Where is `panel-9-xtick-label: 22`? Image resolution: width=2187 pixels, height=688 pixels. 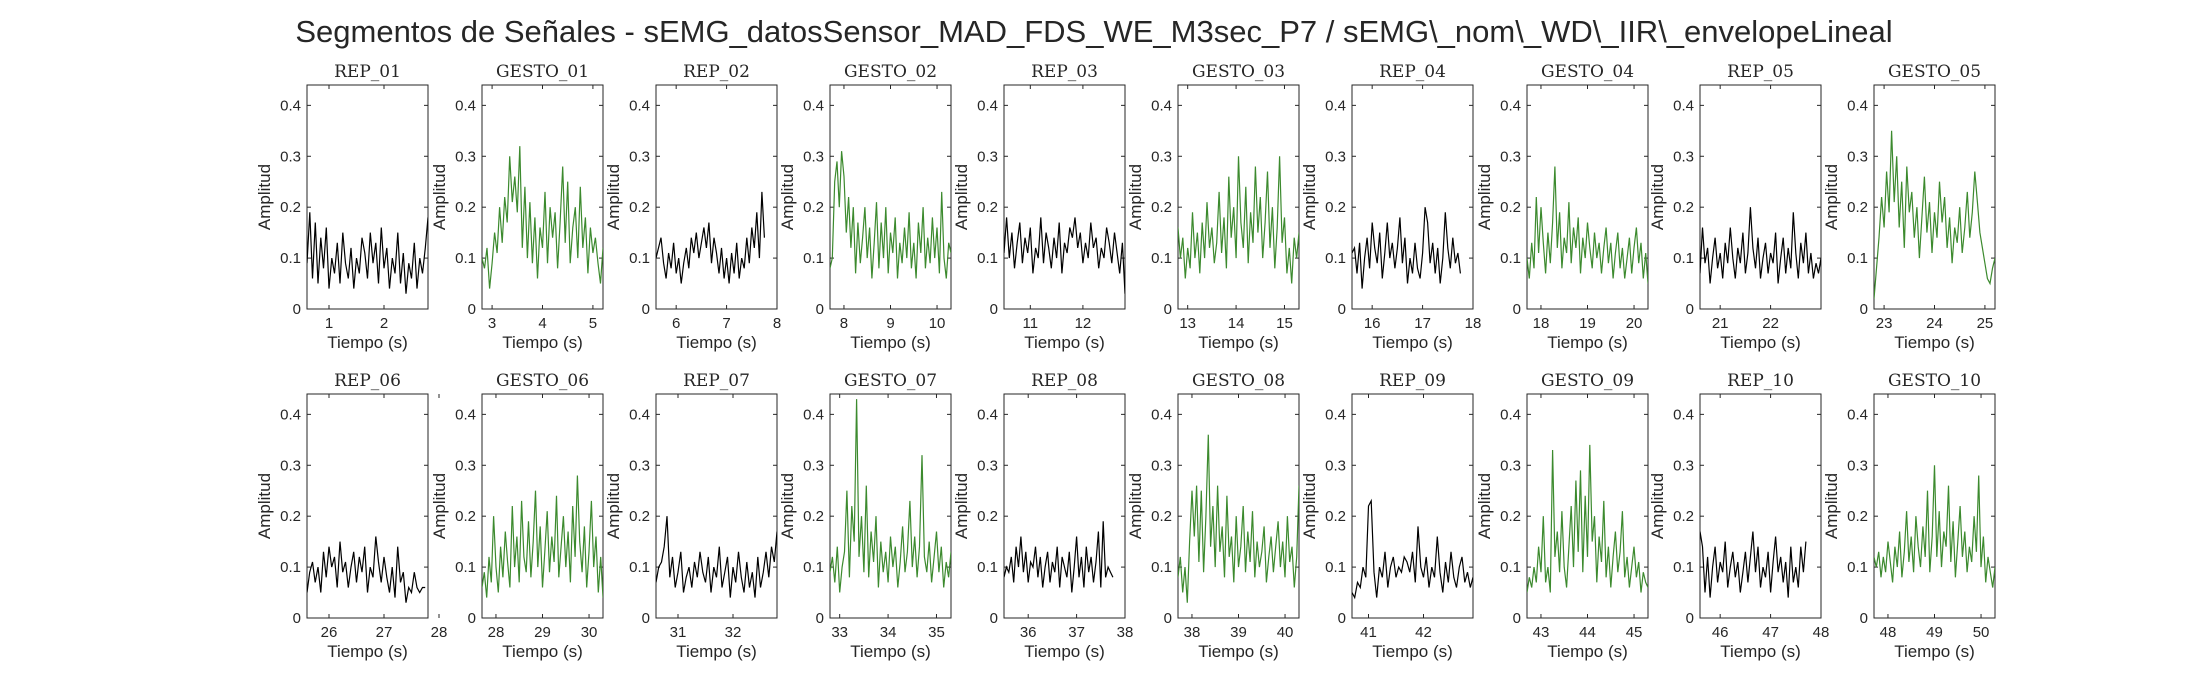 panel-9-xtick-label: 22 is located at coordinates (1770, 323).